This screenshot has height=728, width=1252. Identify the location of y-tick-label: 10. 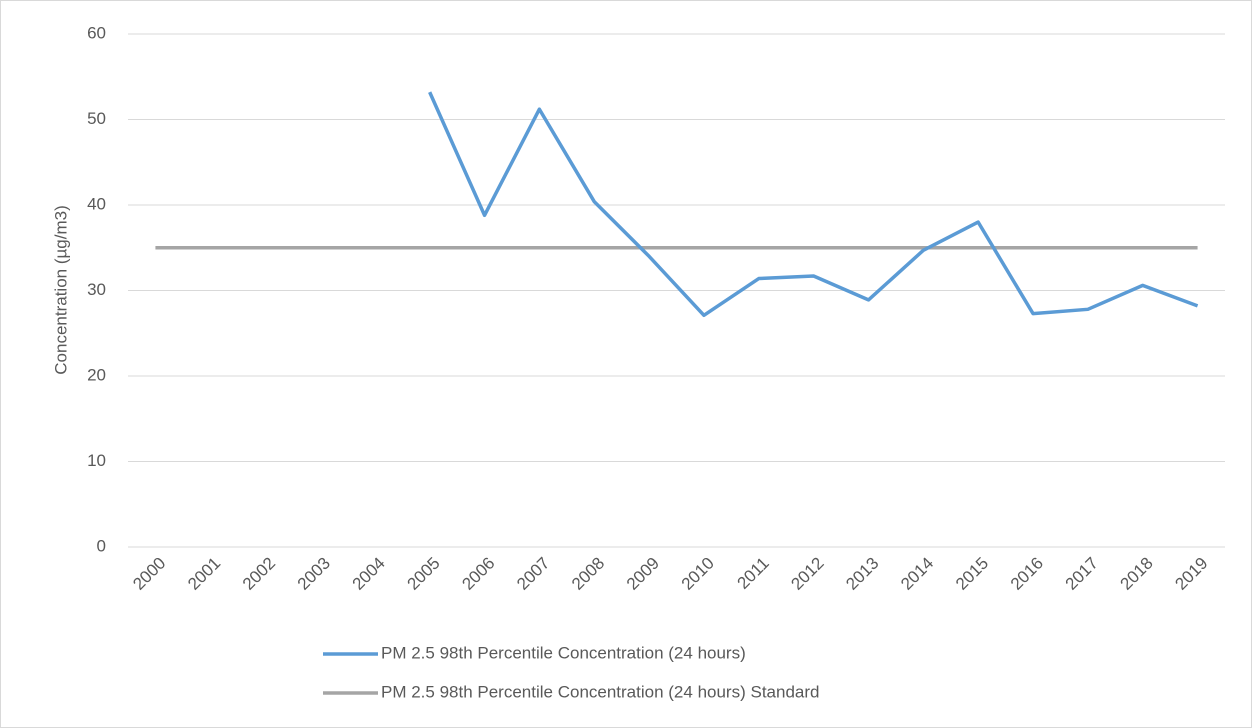
(96, 460).